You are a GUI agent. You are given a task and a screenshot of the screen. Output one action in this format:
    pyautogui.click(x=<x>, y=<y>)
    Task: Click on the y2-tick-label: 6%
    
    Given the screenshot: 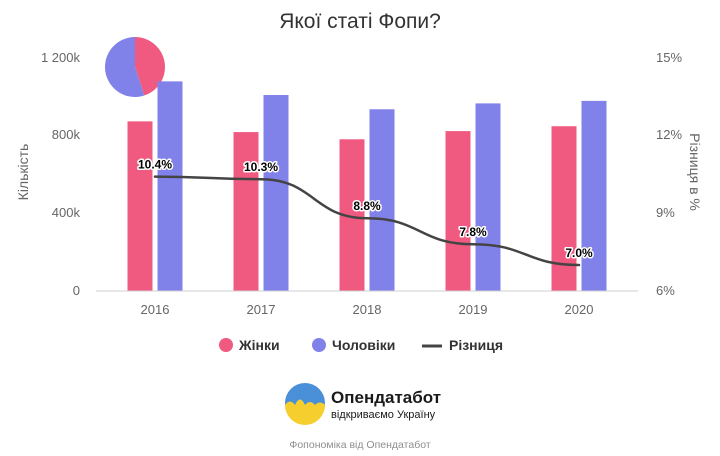 What is the action you would take?
    pyautogui.click(x=665, y=290)
    